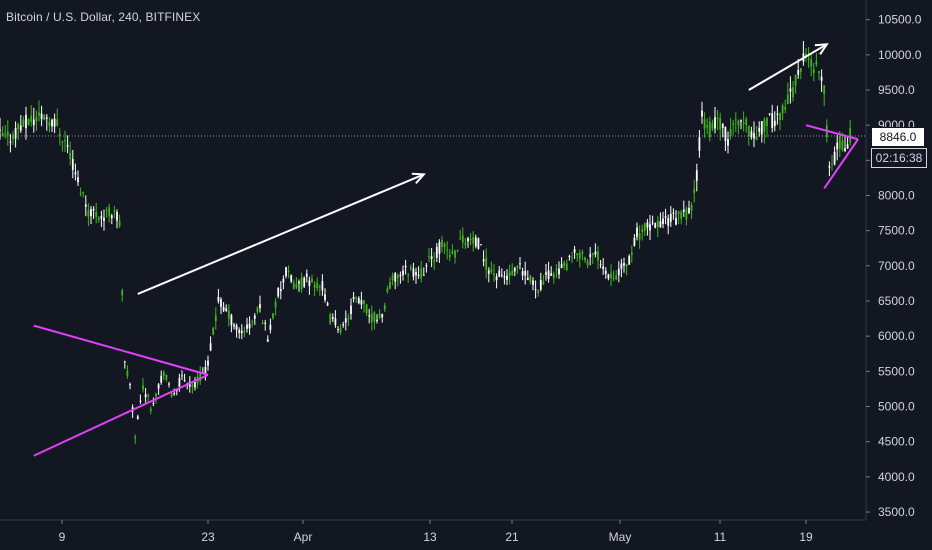 The height and width of the screenshot is (550, 932). Describe the element at coordinates (896, 371) in the screenshot. I see `y-tick-label: 5500.0` at that location.